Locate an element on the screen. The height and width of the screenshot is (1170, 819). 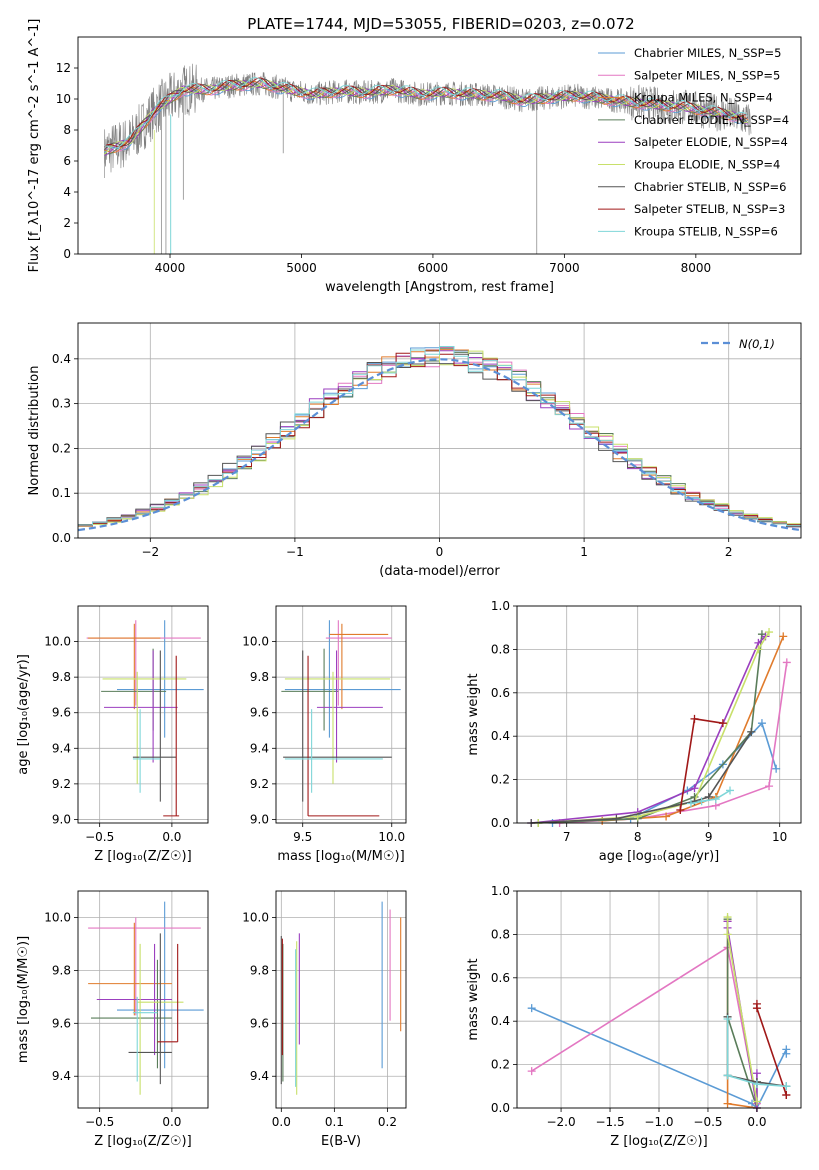
x-tick-label: 7 is located at coordinates (567, 837).